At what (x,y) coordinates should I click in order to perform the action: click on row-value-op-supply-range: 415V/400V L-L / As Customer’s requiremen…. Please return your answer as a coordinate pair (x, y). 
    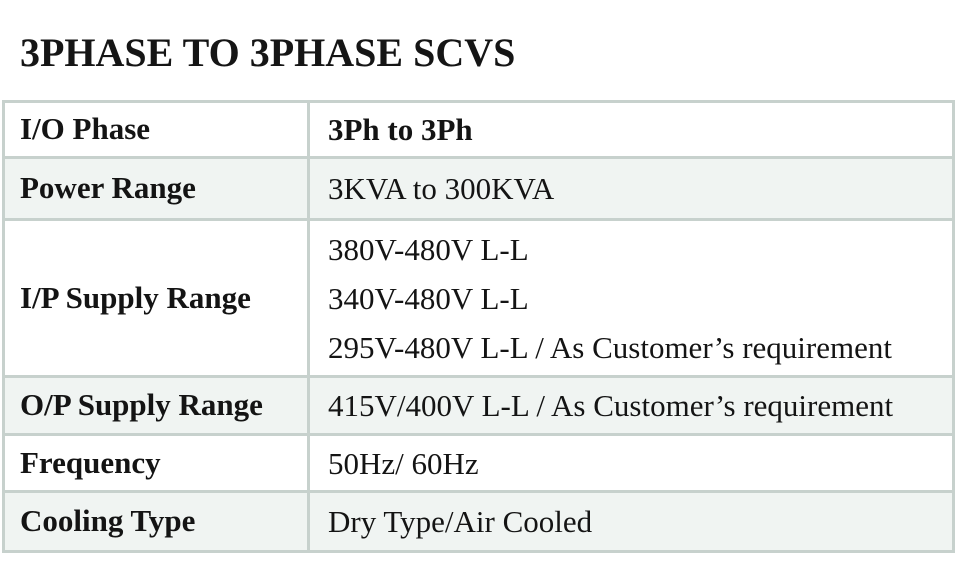
    Looking at the image, I should click on (631, 405).